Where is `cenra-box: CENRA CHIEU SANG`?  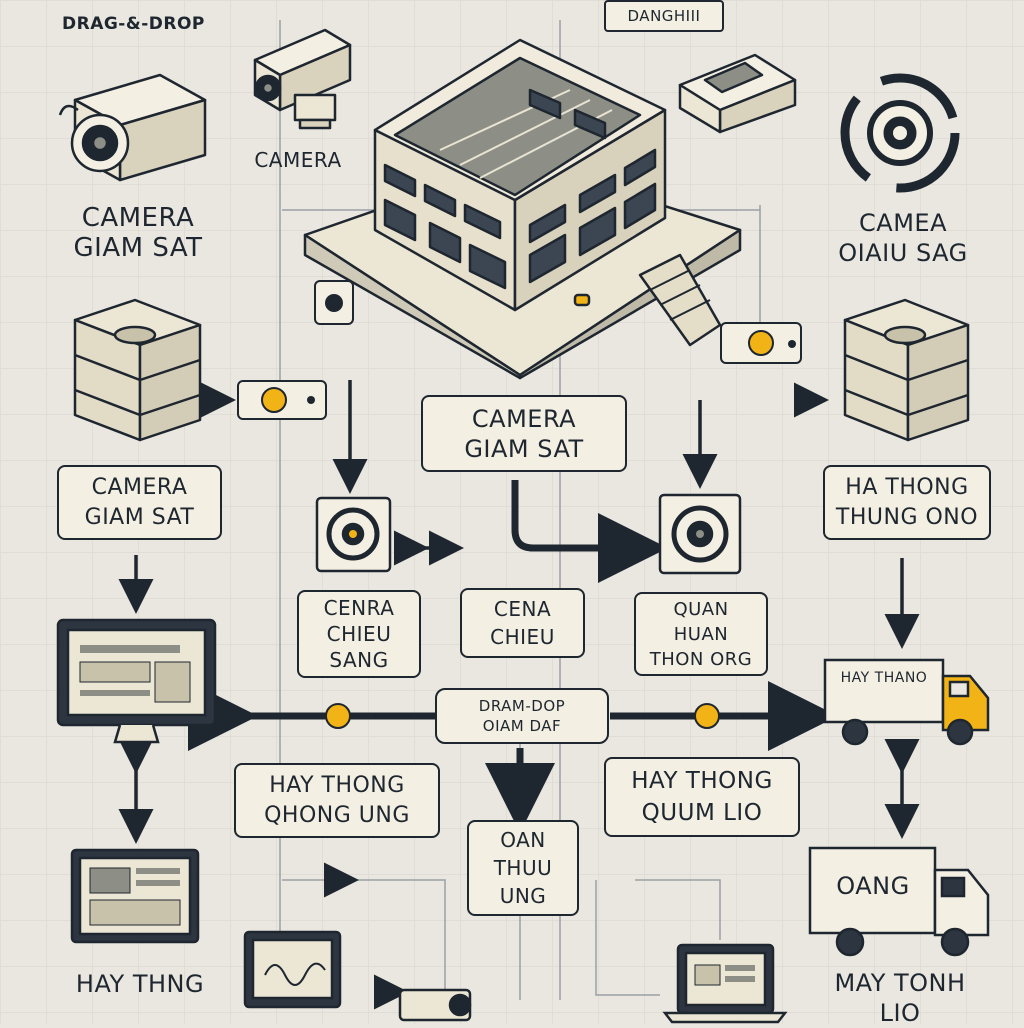
cenra-box: CENRA CHIEU SANG is located at coordinates (359, 634).